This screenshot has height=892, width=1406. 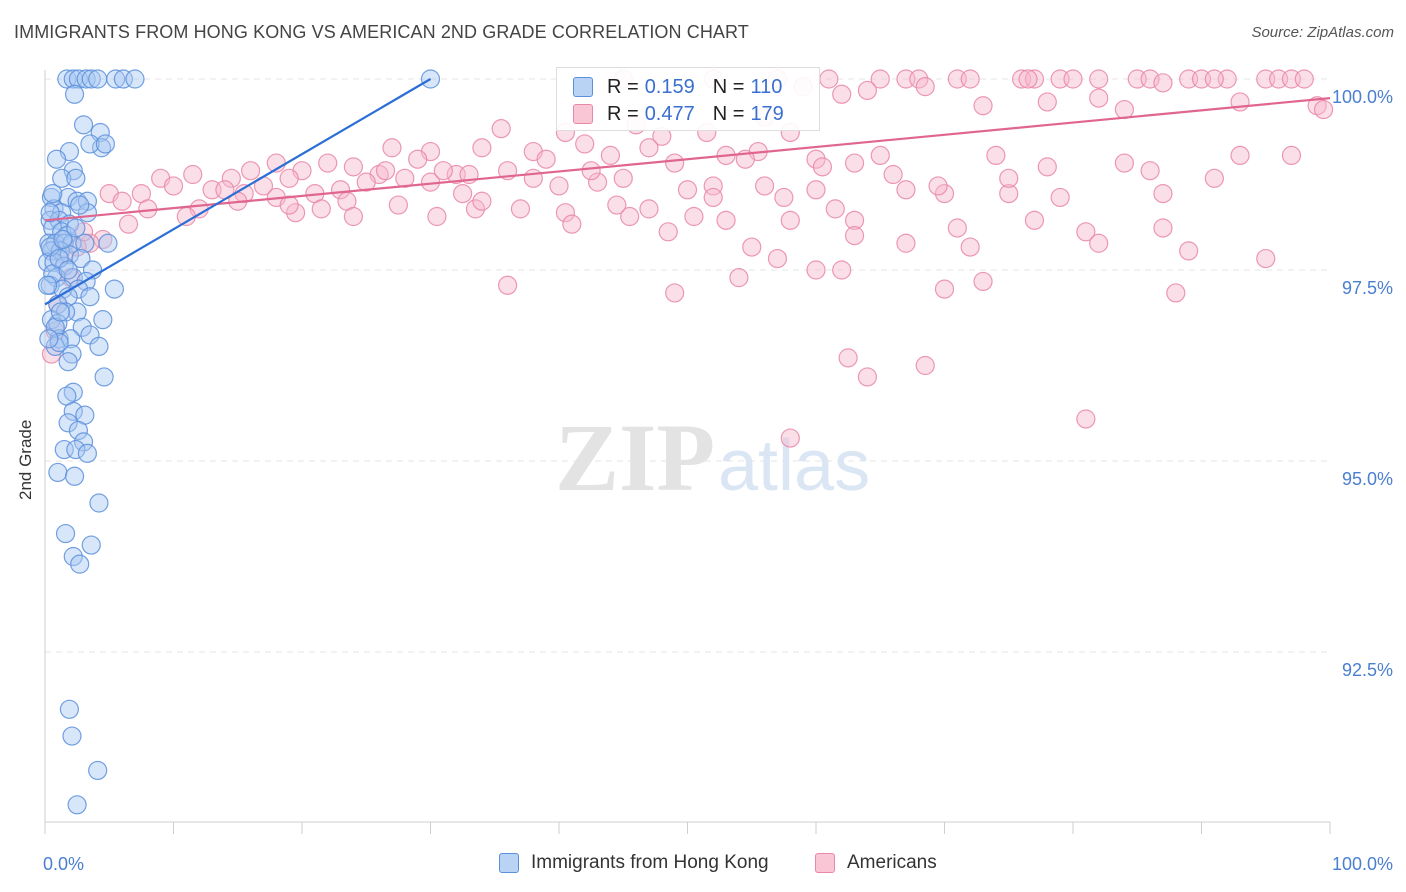 What do you see at coordinates (728, 113) in the screenshot?
I see `n-label: N =` at bounding box center [728, 113].